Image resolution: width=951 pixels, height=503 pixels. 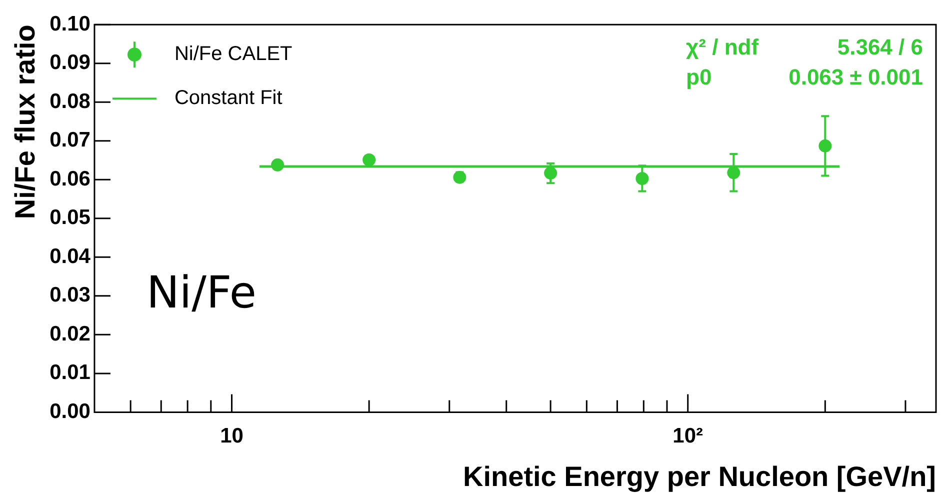 What do you see at coordinates (70, 218) in the screenshot?
I see `y-tick-label: 0.05` at bounding box center [70, 218].